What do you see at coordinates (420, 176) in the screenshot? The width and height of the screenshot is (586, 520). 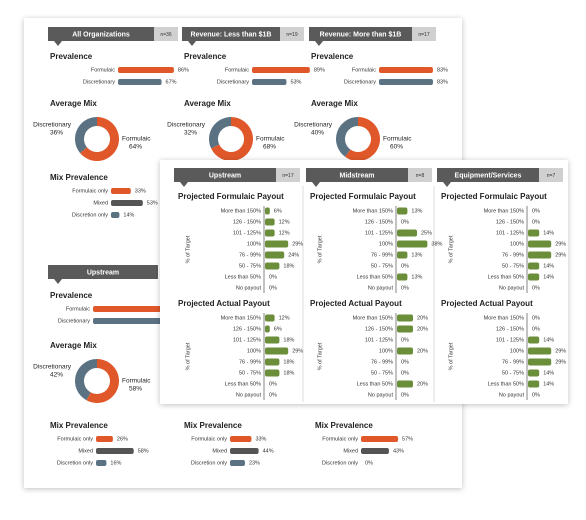 I see `n-label: n=8` at bounding box center [420, 176].